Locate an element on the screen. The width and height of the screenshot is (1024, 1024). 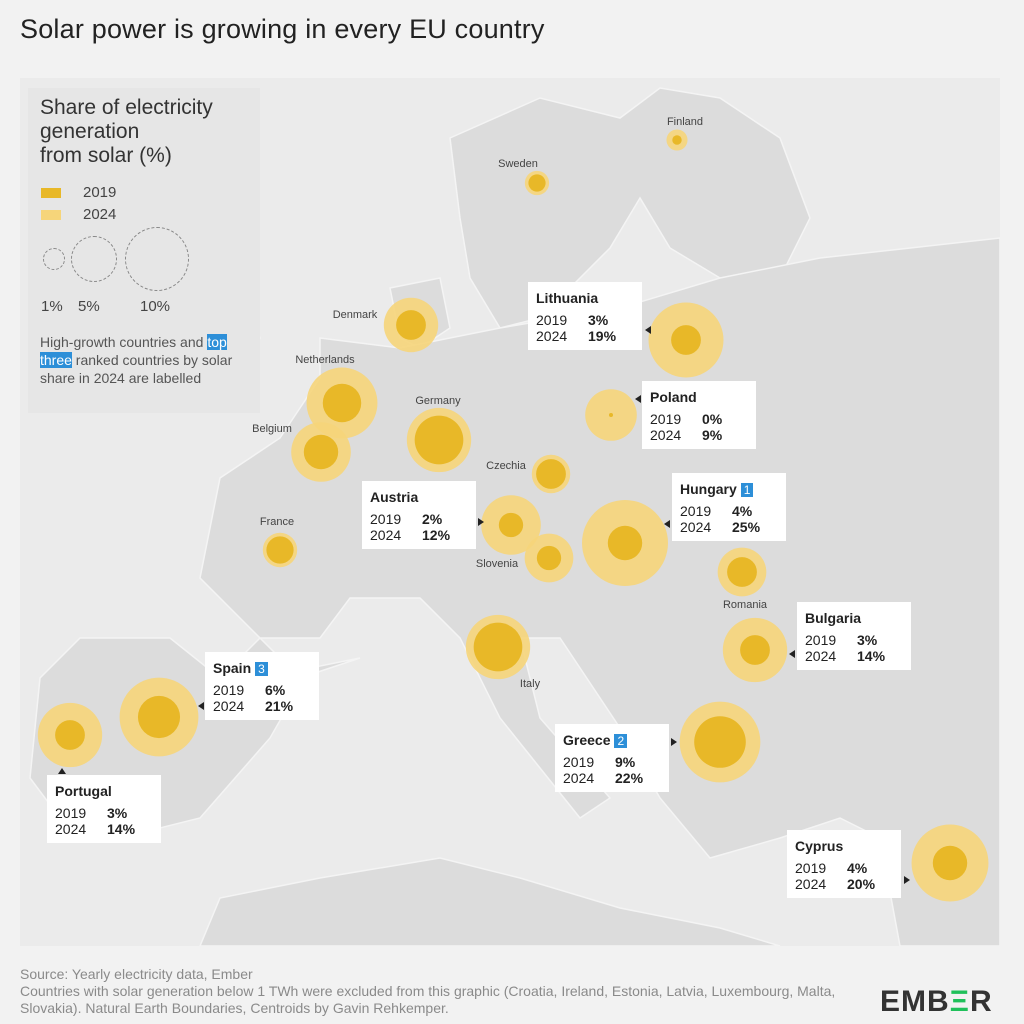
size-circle-10pct is located at coordinates (157, 259).